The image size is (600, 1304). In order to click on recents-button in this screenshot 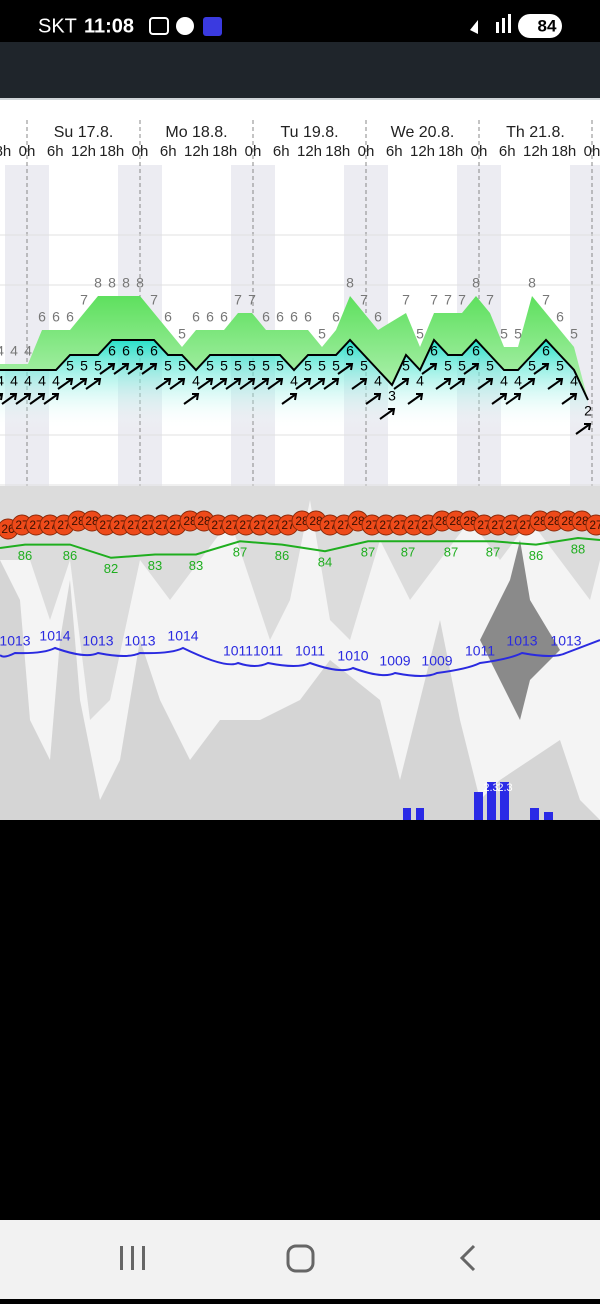, I will do `click(132, 1258)`.